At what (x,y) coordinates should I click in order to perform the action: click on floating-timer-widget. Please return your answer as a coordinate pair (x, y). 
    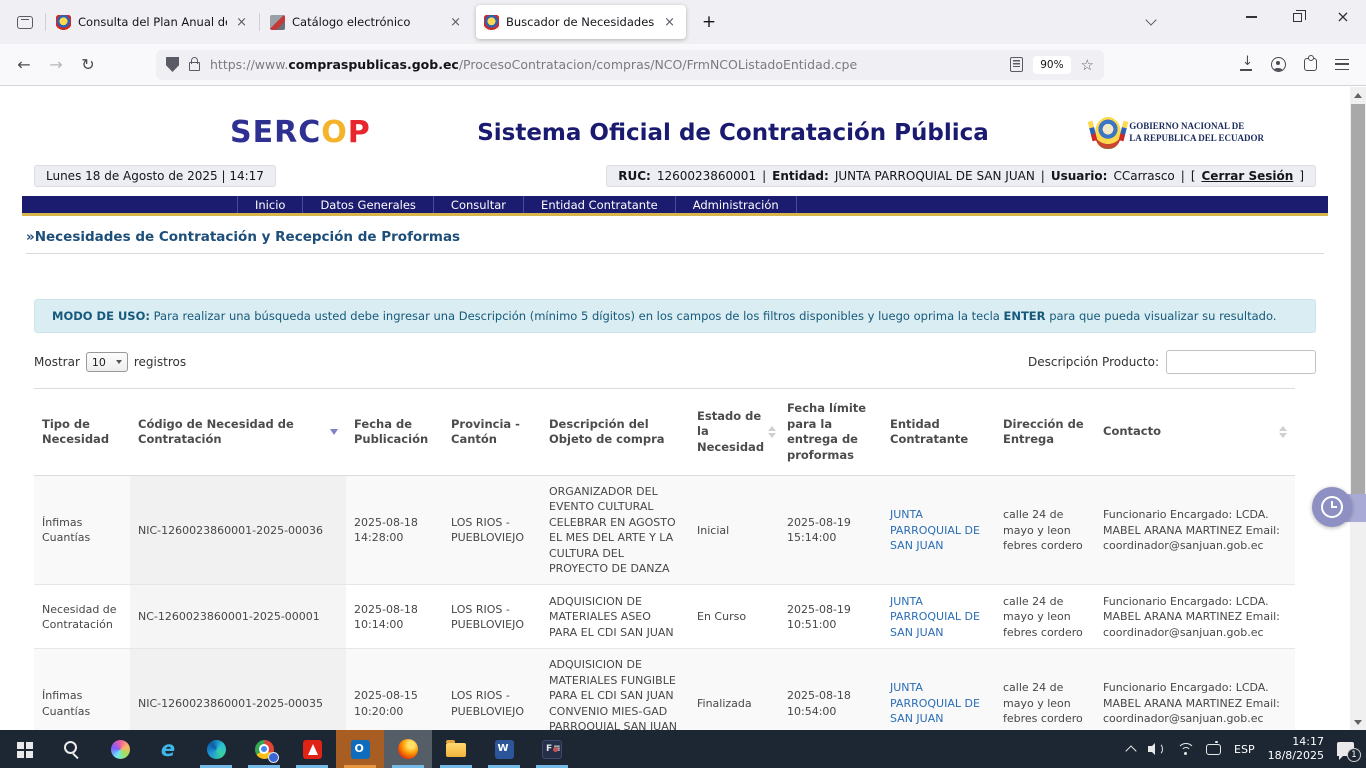
    Looking at the image, I should click on (1332, 507).